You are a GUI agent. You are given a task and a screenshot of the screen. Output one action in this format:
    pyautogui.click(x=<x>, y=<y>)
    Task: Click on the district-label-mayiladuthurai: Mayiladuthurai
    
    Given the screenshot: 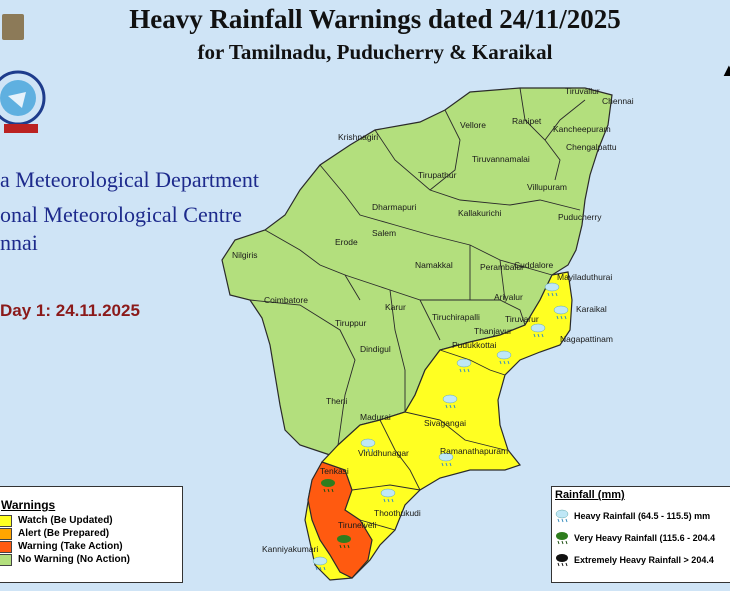 What is the action you would take?
    pyautogui.click(x=584, y=277)
    